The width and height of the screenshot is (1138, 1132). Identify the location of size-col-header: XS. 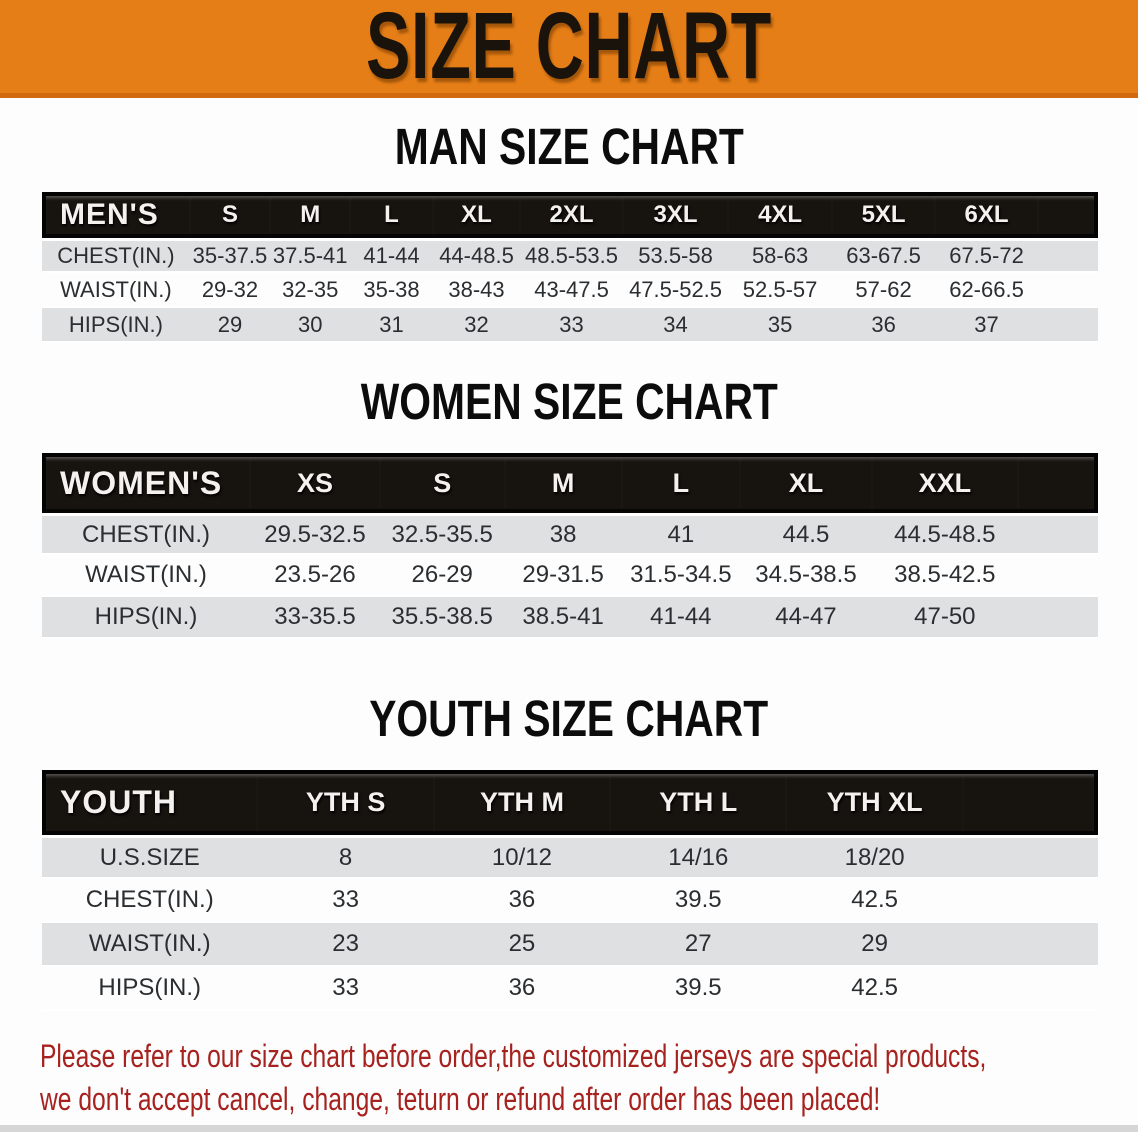
(315, 483).